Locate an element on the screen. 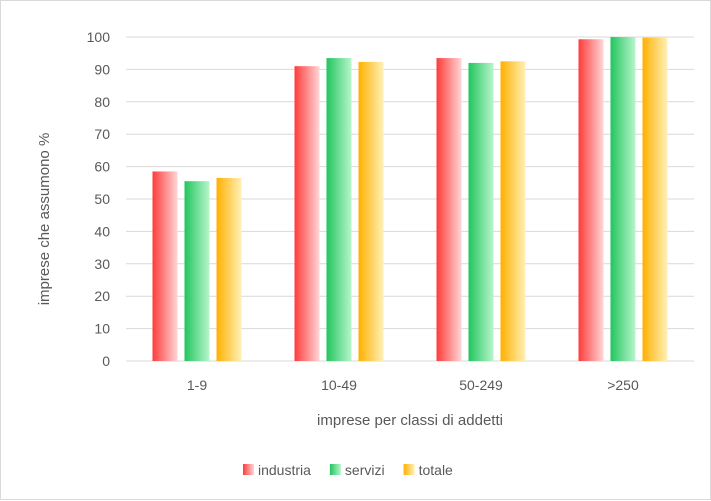 The height and width of the screenshot is (501, 711). y-tick-label-50: 50 is located at coordinates (102, 199).